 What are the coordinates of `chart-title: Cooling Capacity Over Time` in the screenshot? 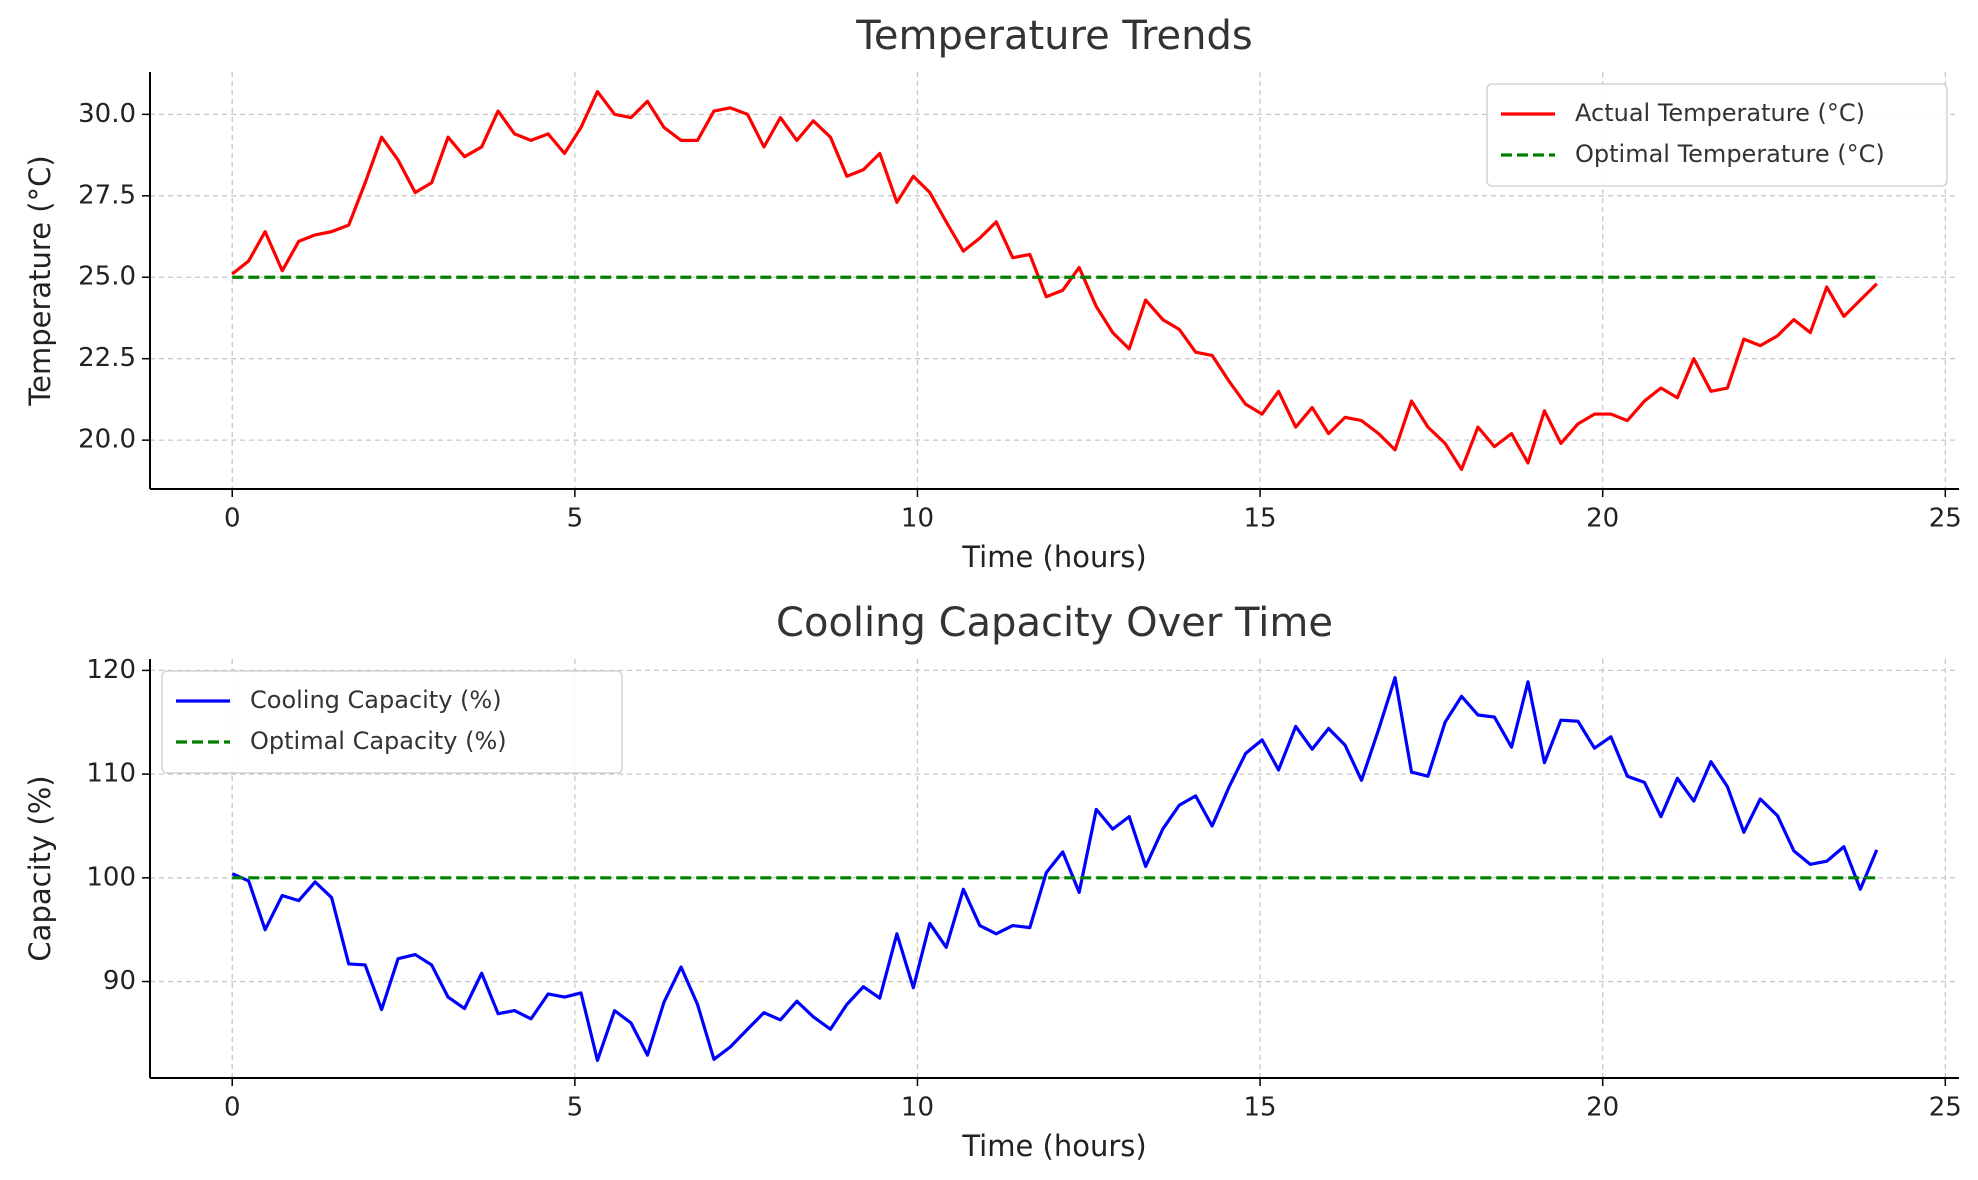 It's located at (1054, 623).